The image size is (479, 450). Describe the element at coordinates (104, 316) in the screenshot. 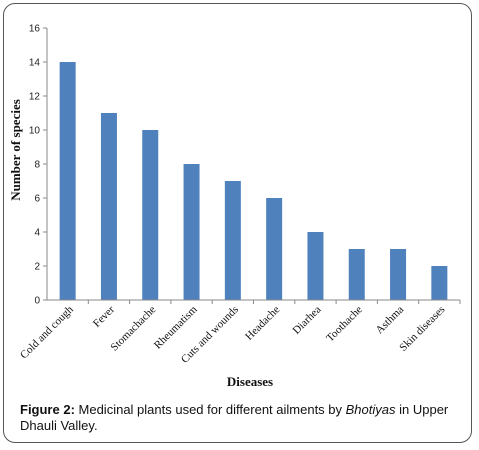

I see `x-tick-label: Fever` at that location.